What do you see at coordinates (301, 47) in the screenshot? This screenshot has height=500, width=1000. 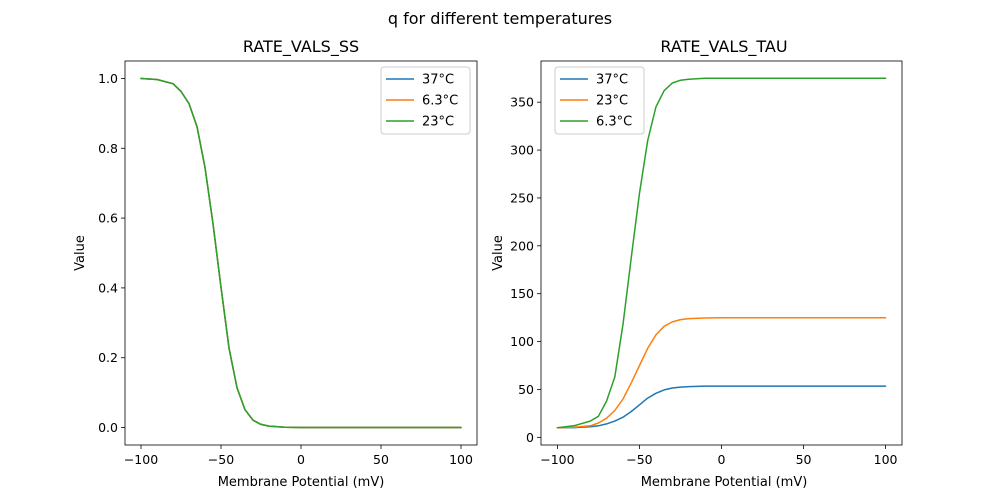 I see `subplot-title: RATE_VALS_SS` at bounding box center [301, 47].